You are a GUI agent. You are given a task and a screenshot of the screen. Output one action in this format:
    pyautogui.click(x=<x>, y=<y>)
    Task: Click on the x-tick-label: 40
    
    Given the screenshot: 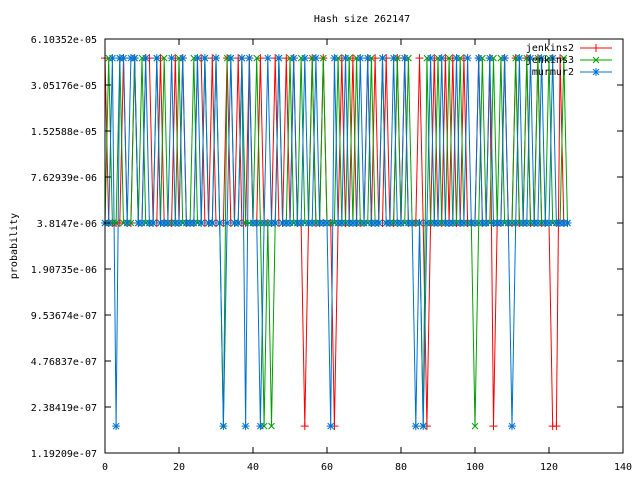 What is the action you would take?
    pyautogui.click(x=253, y=467)
    